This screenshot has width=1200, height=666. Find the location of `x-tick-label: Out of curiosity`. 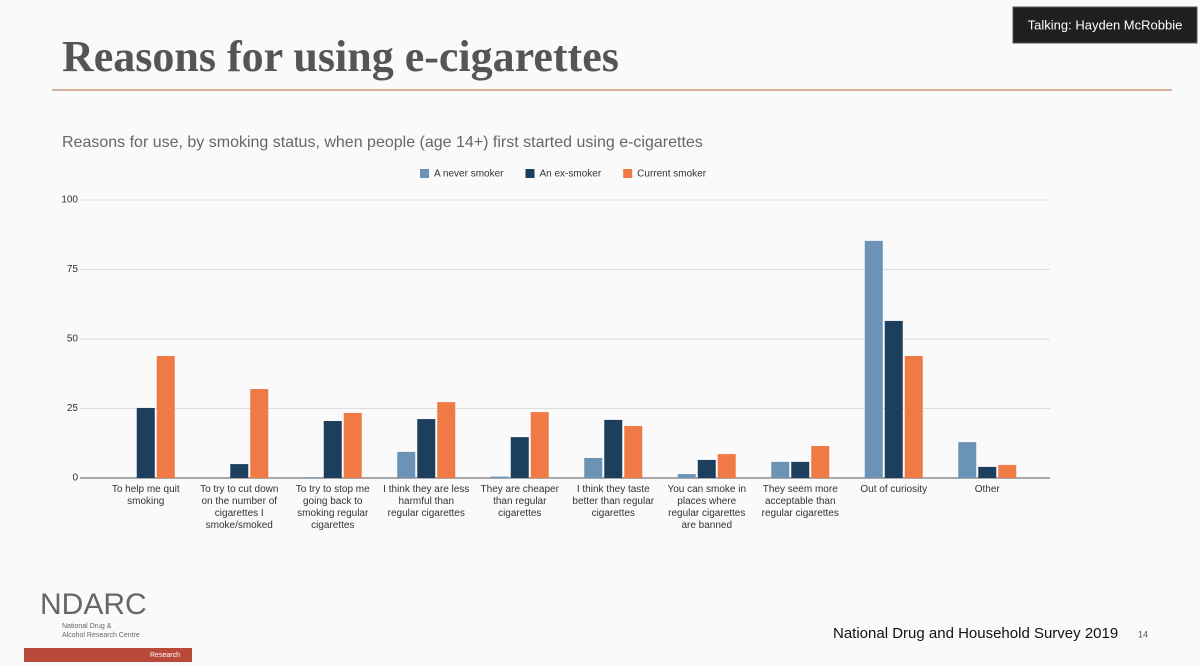

x-tick-label: Out of curiosity is located at coordinates (894, 489).